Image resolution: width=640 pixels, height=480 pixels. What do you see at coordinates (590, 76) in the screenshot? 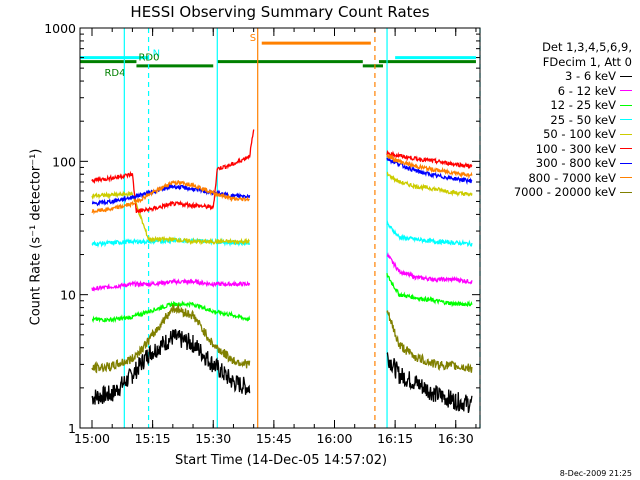
I see `legend-label-0: 3 - 6 keV` at bounding box center [590, 76].